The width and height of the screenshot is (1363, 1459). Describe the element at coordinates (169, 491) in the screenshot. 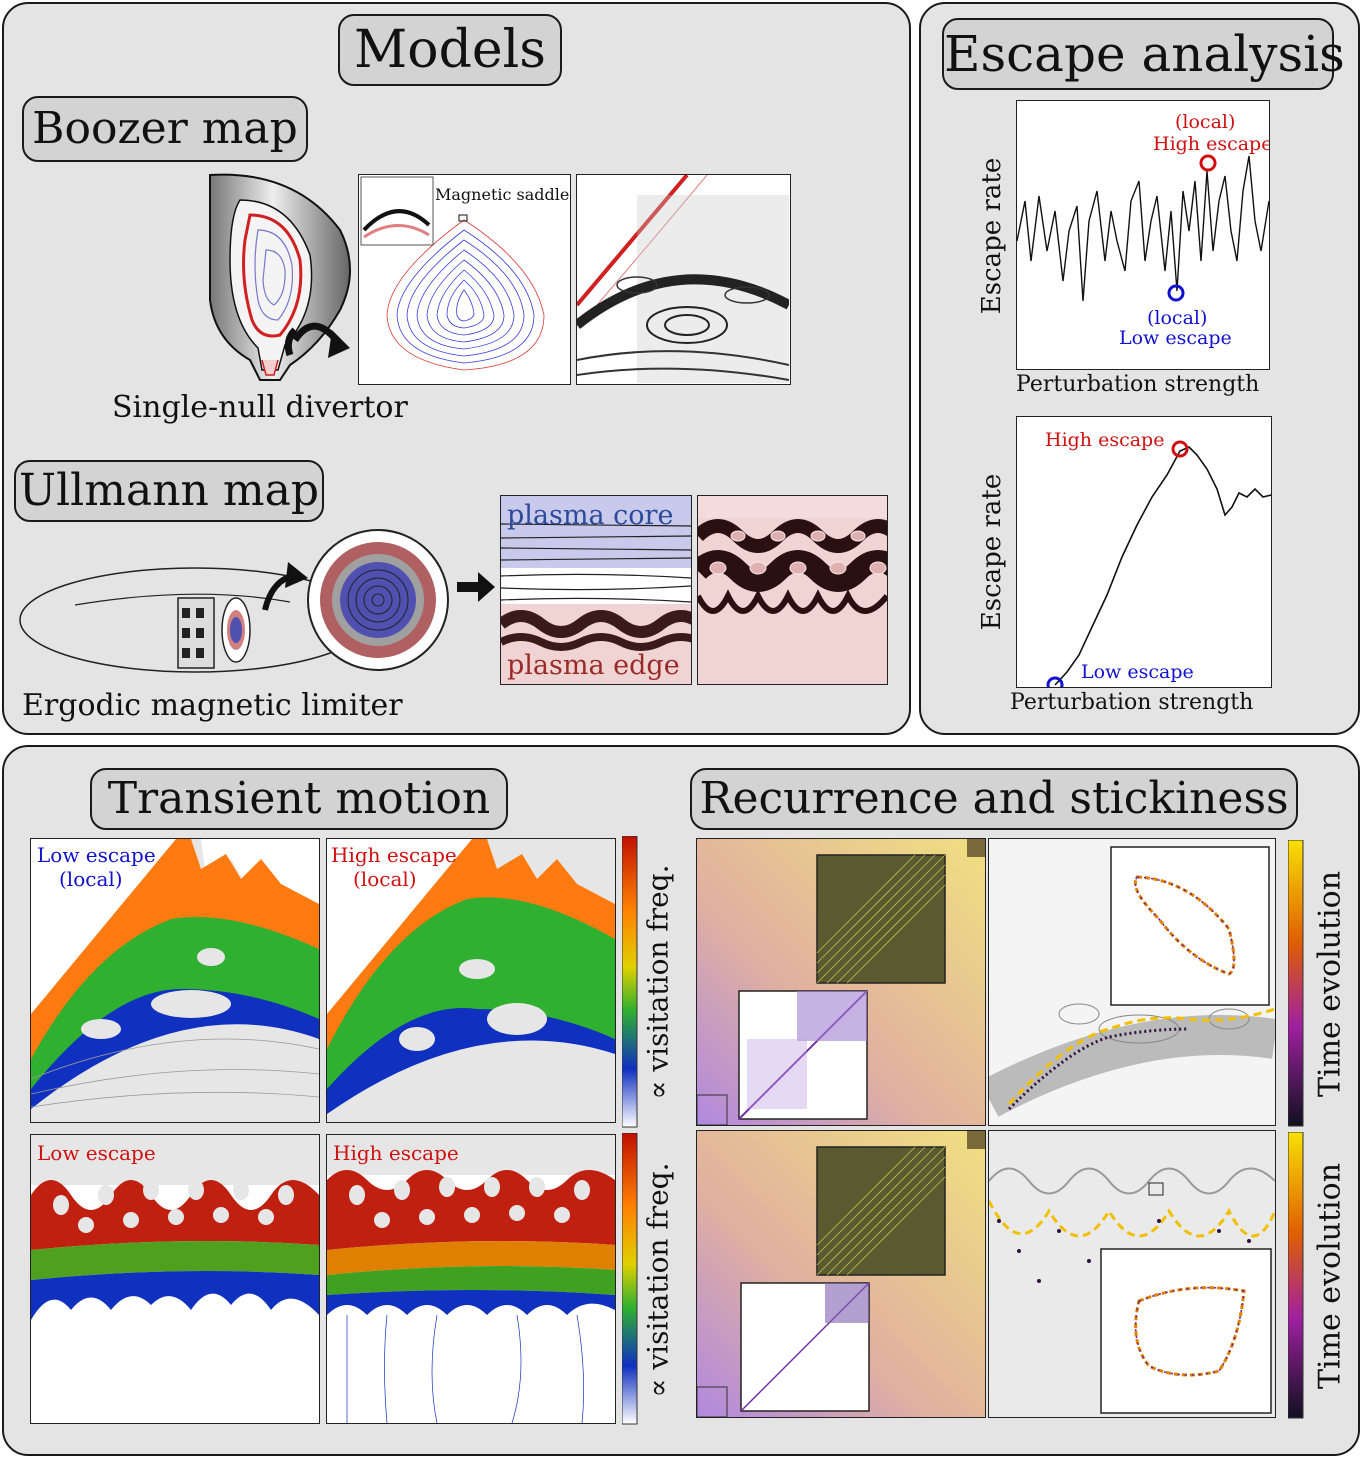

I see `ullmann-title: Ullmann map` at that location.